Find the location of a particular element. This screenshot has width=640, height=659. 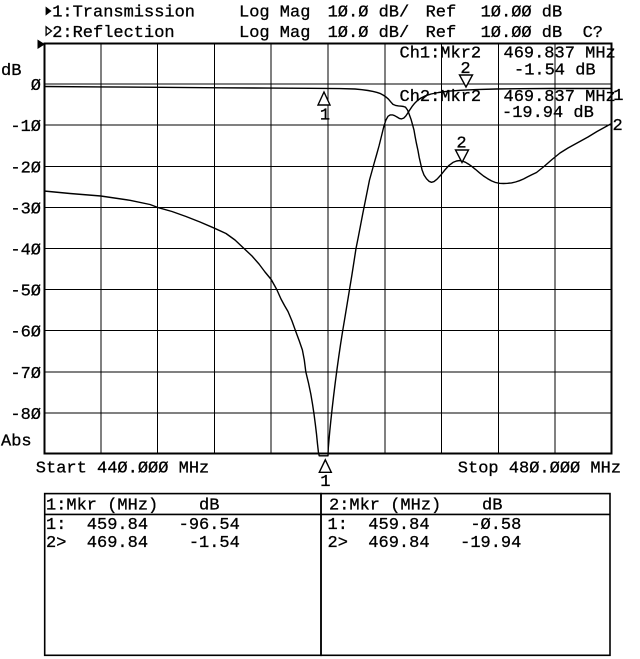

svg-text: -2Ø is located at coordinates (25, 168).